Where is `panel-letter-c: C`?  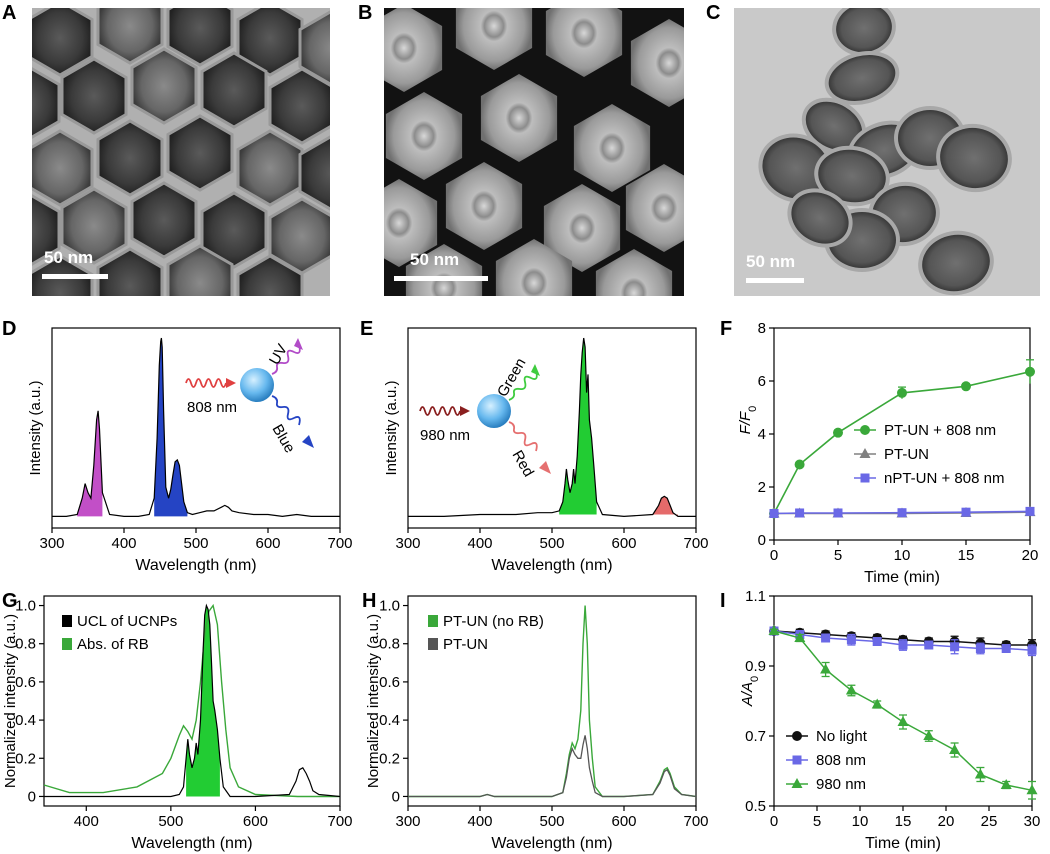 panel-letter-c: C is located at coordinates (713, 13).